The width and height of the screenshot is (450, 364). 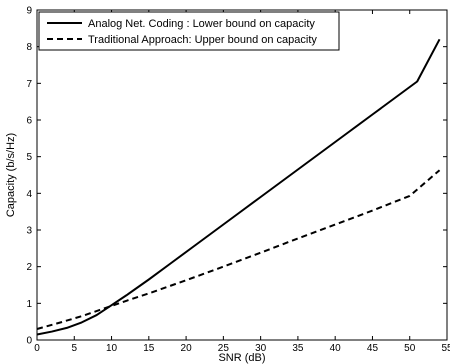 What do you see at coordinates (29, 47) in the screenshot?
I see `y-tick-label: 8` at bounding box center [29, 47].